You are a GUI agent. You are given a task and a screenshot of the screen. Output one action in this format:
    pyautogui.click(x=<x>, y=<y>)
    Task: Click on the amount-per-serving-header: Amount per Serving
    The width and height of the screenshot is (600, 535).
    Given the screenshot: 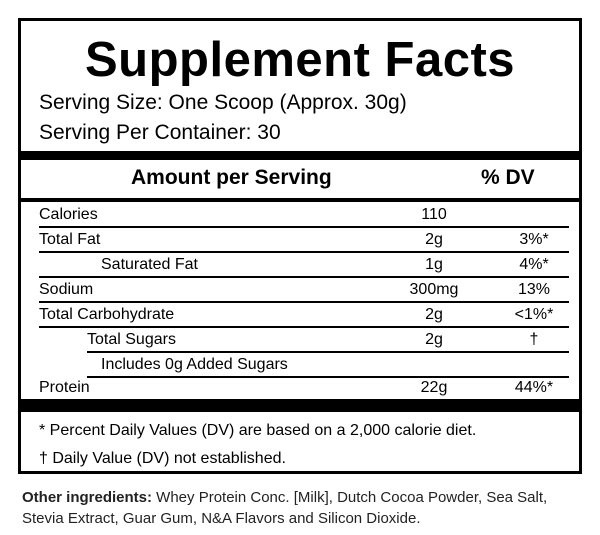 What is the action you would take?
    pyautogui.click(x=231, y=177)
    